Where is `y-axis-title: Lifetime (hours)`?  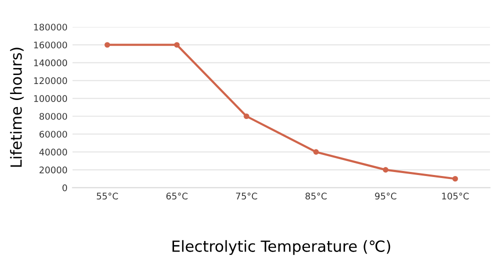 y-axis-title: Lifetime (hours) is located at coordinates (17, 107).